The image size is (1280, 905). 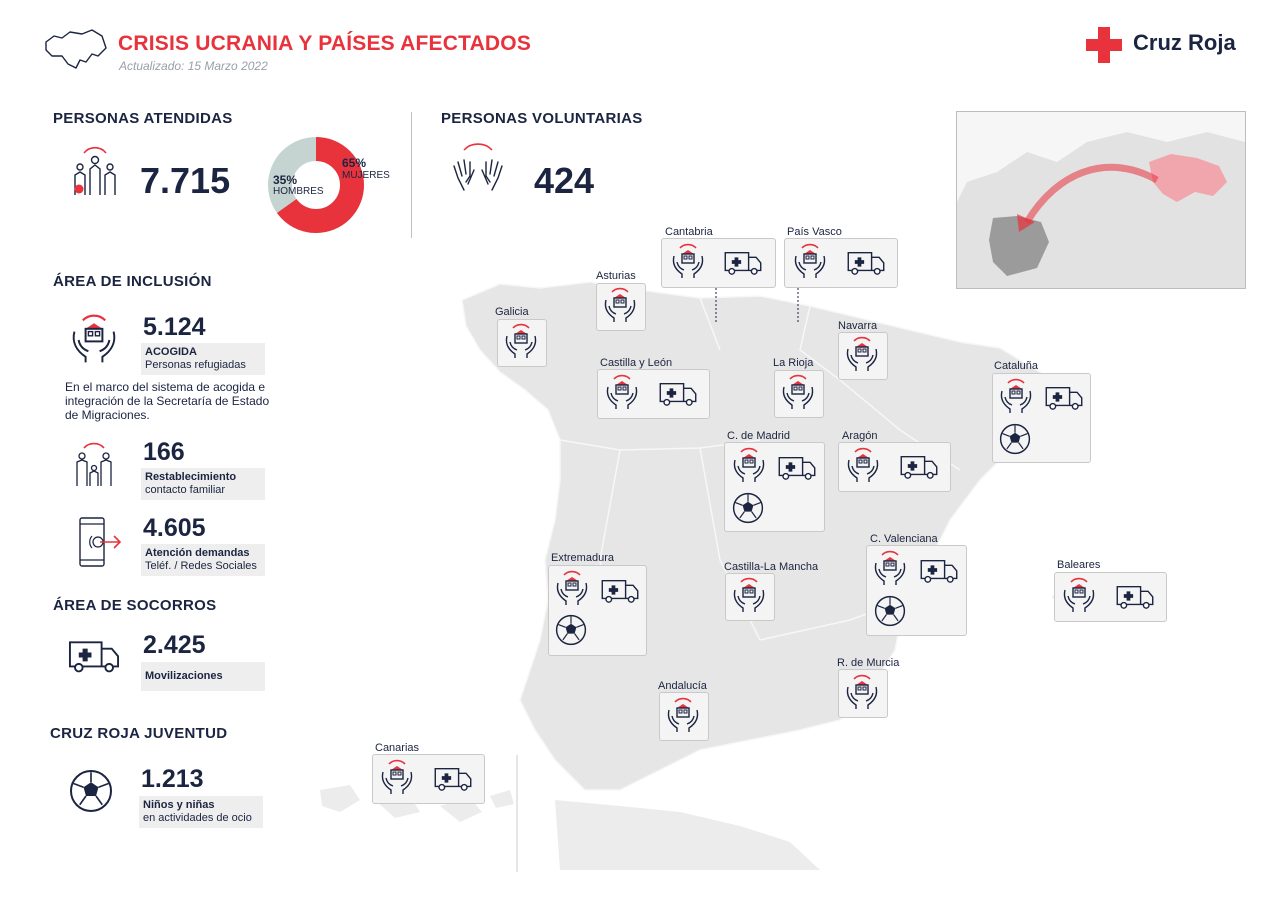 What do you see at coordinates (868, 663) in the screenshot?
I see `region-label: R. de Murcia` at bounding box center [868, 663].